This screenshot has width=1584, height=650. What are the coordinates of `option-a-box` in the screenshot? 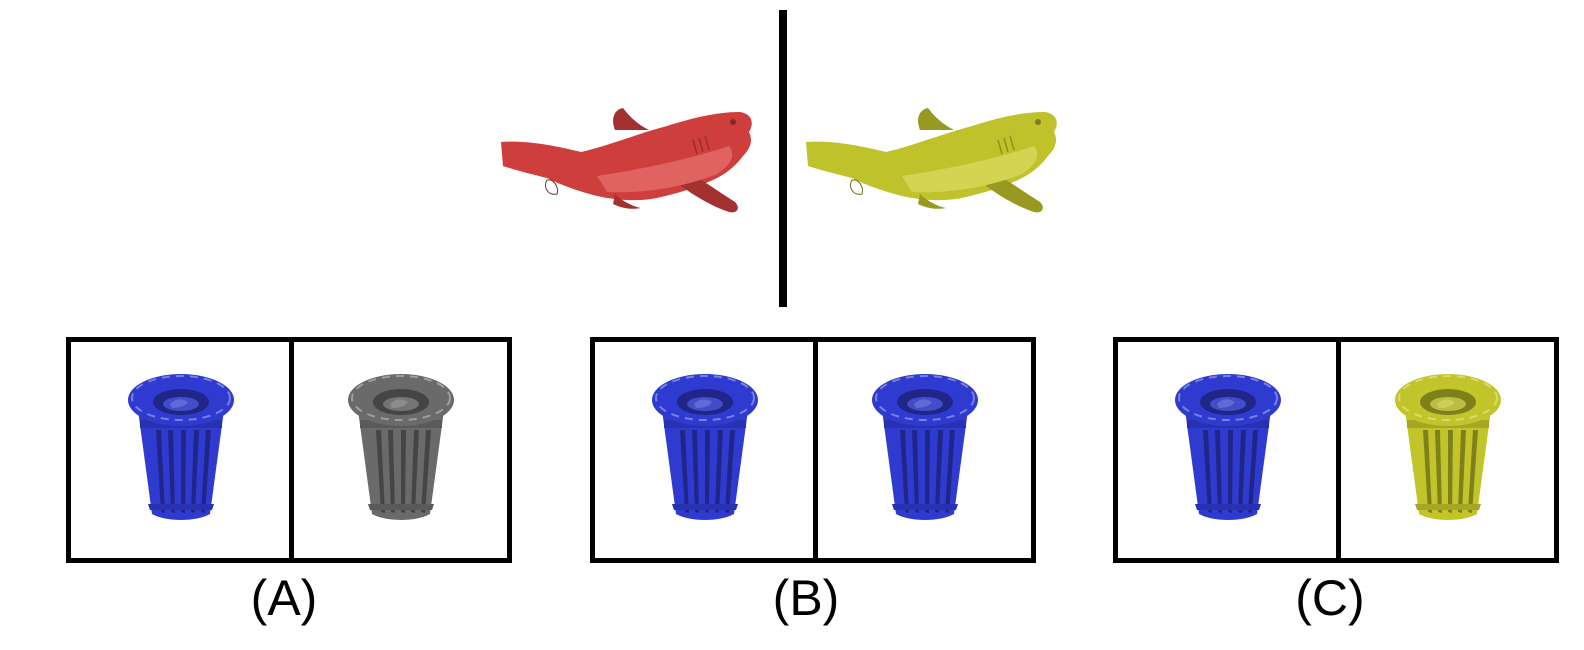 It's located at (289, 450).